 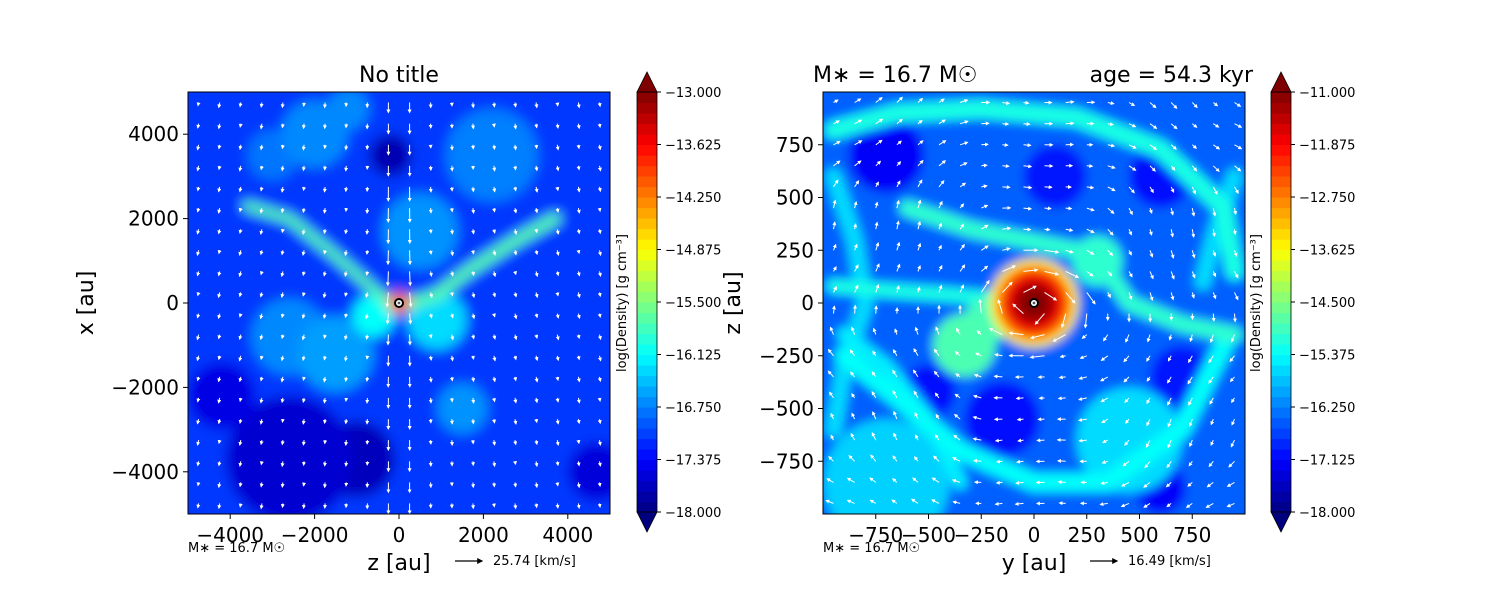 What do you see at coordinates (1034, 563) in the screenshot?
I see `x-axis-label: y [au]` at bounding box center [1034, 563].